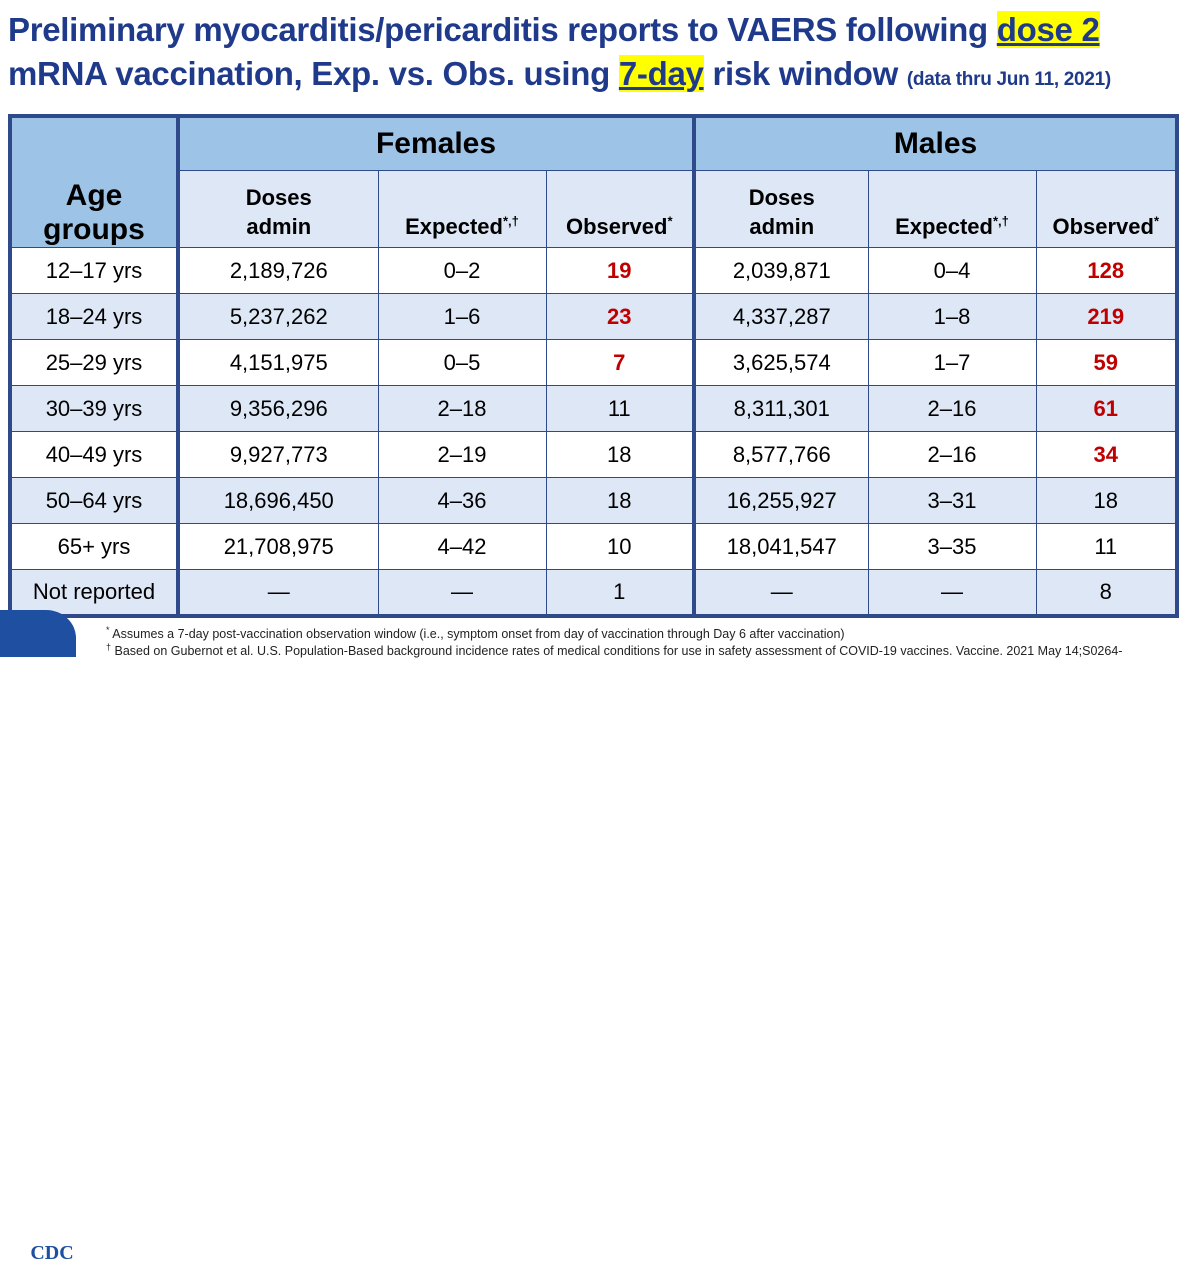 The height and width of the screenshot is (1265, 1200). Describe the element at coordinates (620, 270) in the screenshot. I see `female-observed-cell: 19` at that location.